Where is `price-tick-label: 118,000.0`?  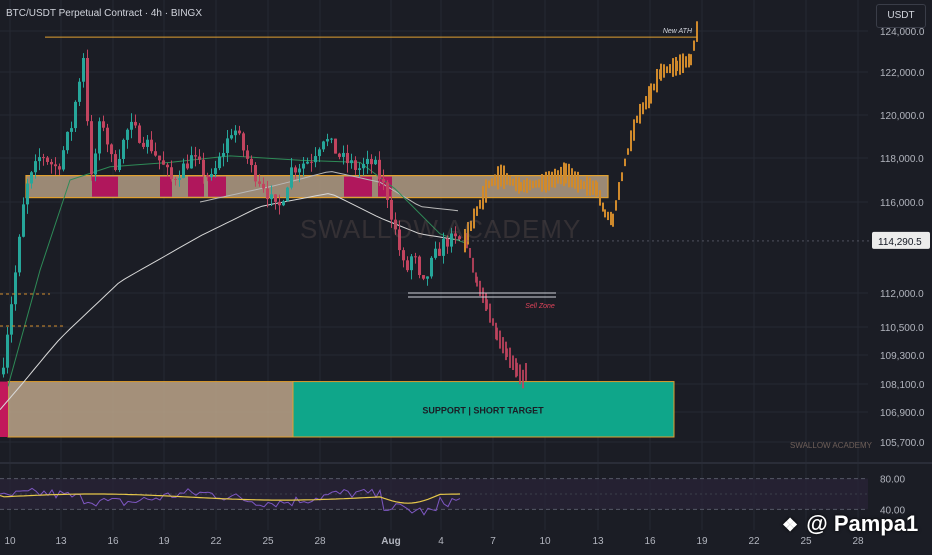 price-tick-label: 118,000.0 is located at coordinates (902, 159).